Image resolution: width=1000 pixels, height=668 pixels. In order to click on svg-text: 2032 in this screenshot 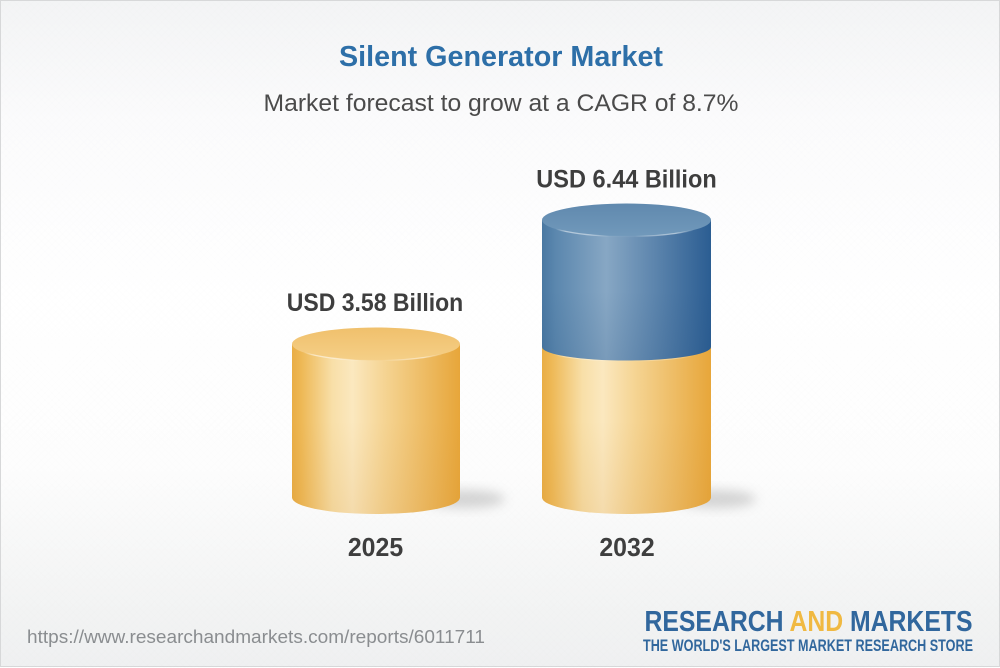, I will do `click(626, 547)`.